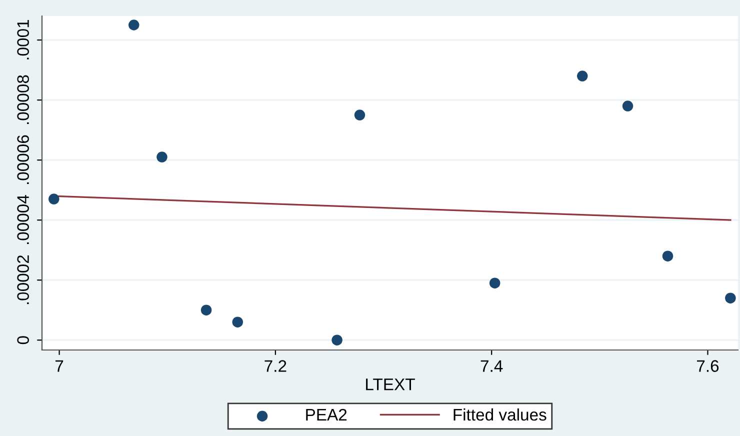  Describe the element at coordinates (326, 414) in the screenshot. I see `legend-label: PEA2` at that location.